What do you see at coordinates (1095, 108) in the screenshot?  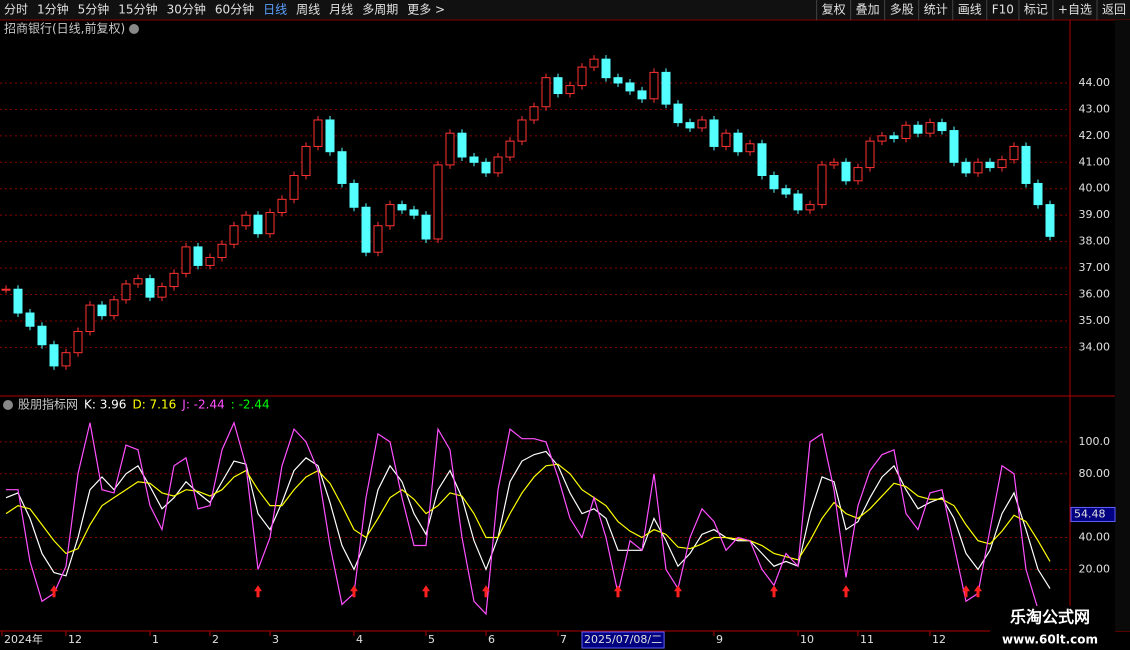 I see `y-tick-label: 43.00` at bounding box center [1095, 108].